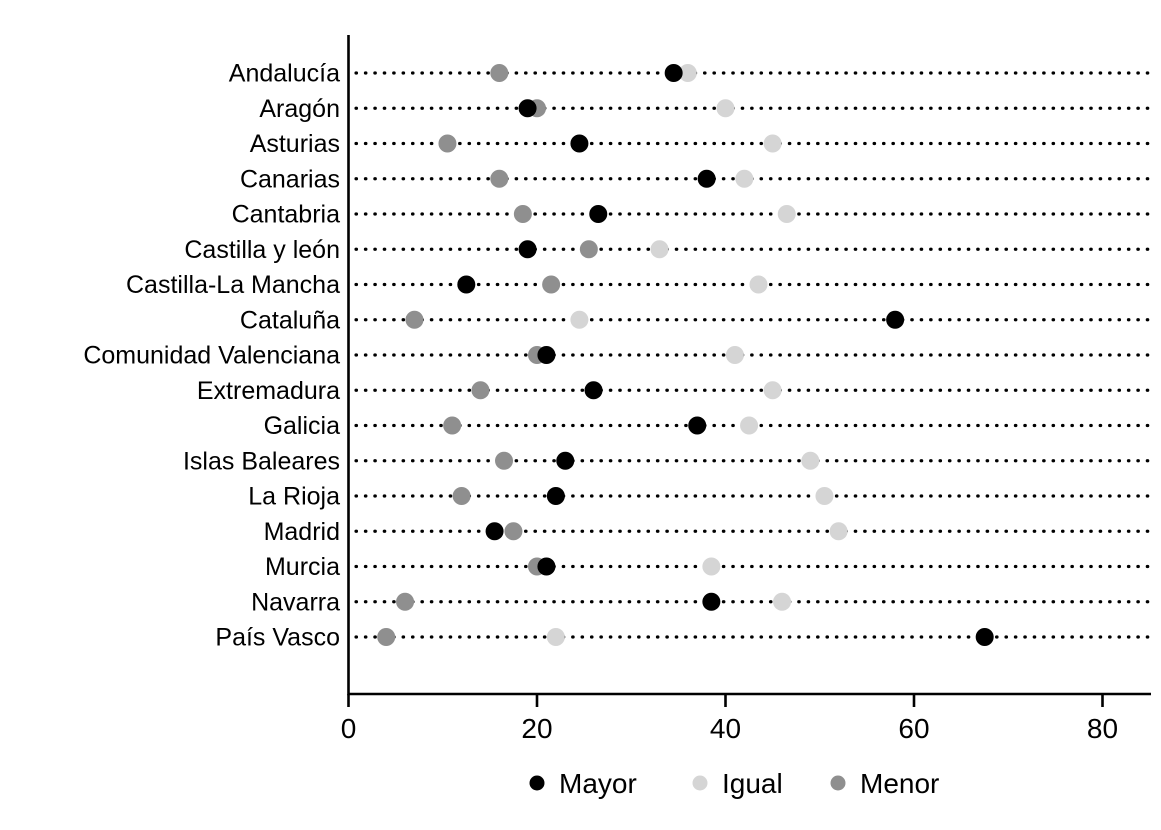 This screenshot has height=830, width=1161. What do you see at coordinates (1102, 728) in the screenshot?
I see `x-tick-label: 80` at bounding box center [1102, 728].